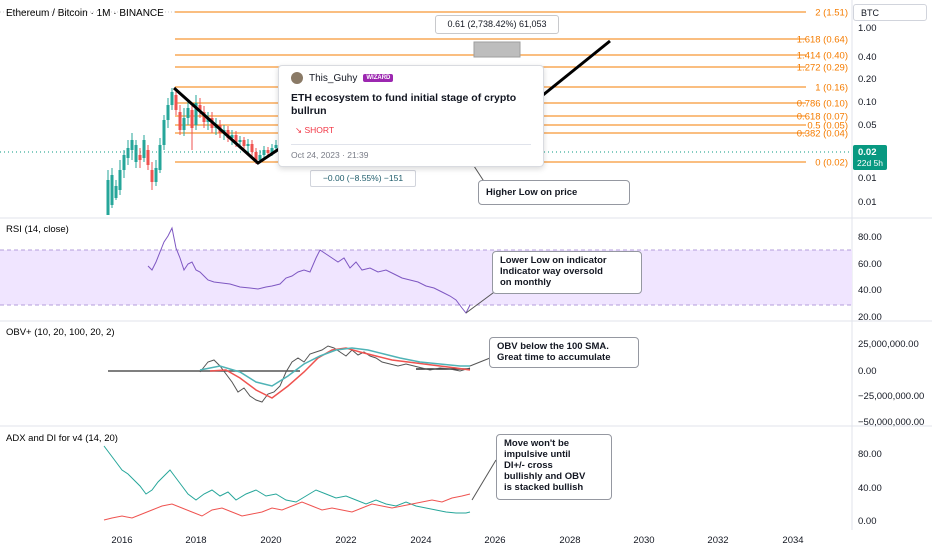 Image resolution: width=932 pixels, height=555 pixels. I want to click on adx-title: ADX and DI for v4 (14, 20), so click(62, 438).